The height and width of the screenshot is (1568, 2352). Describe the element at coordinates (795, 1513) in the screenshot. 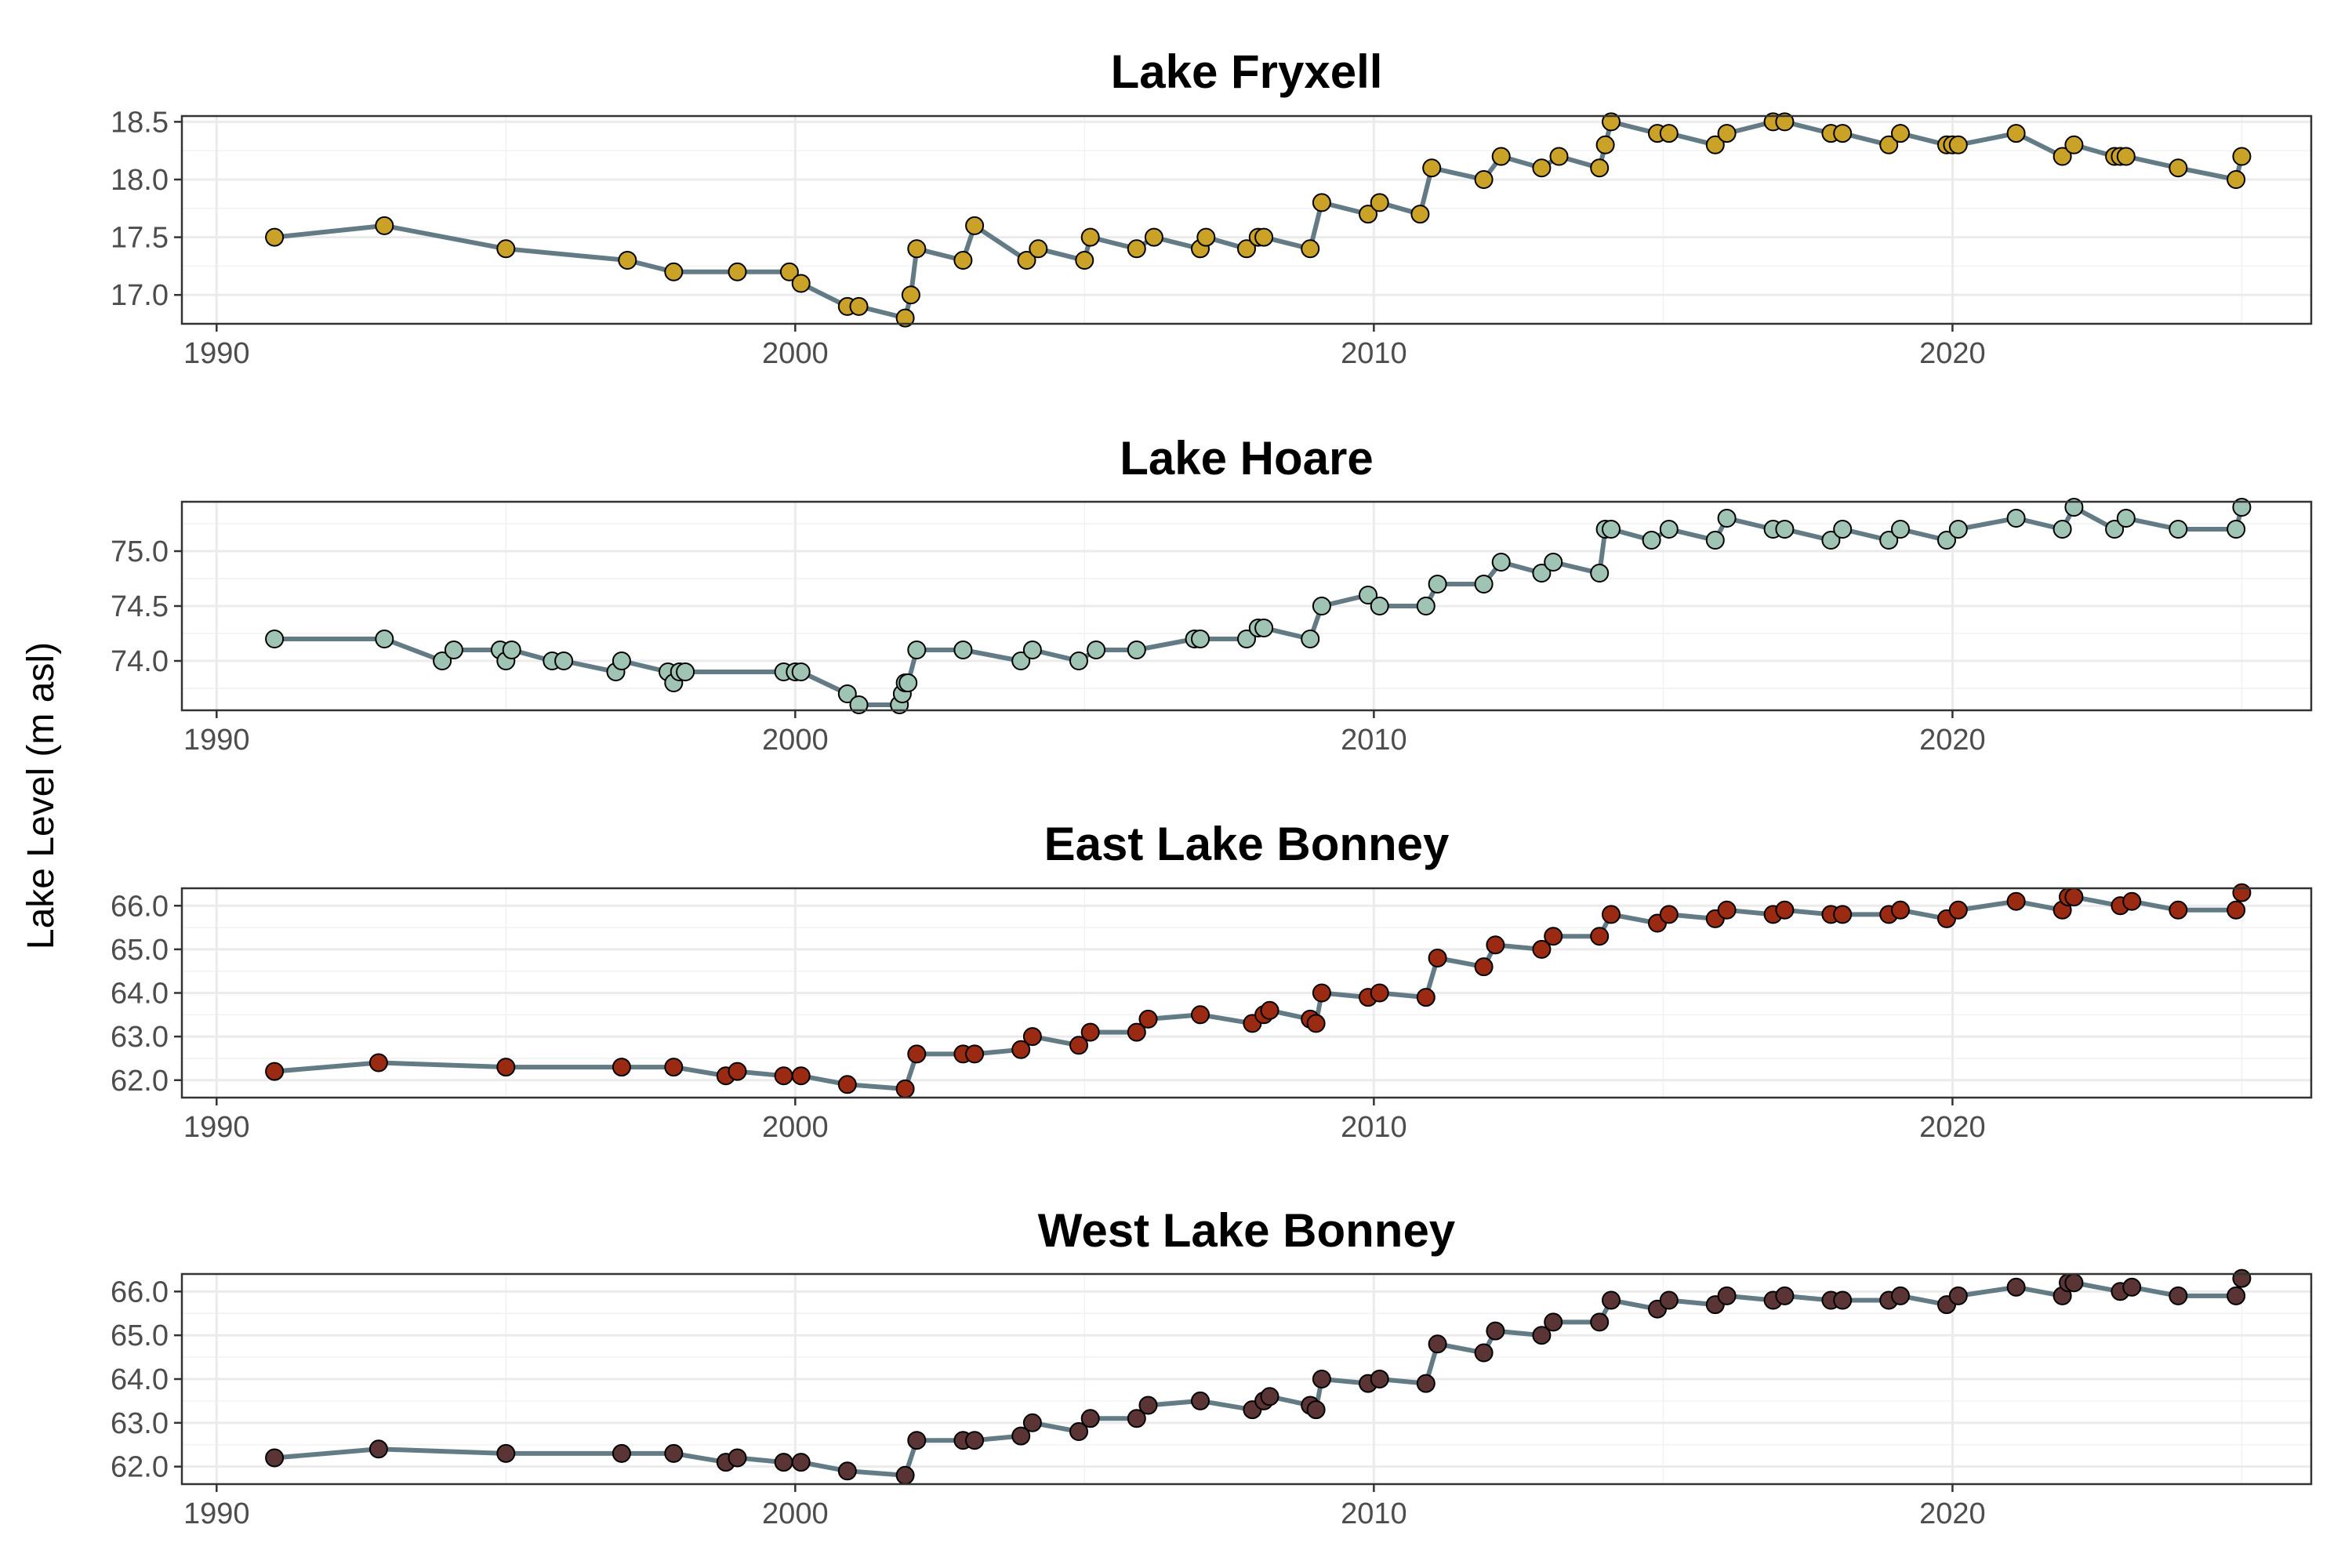

I see `x-tick-label: 2000` at that location.